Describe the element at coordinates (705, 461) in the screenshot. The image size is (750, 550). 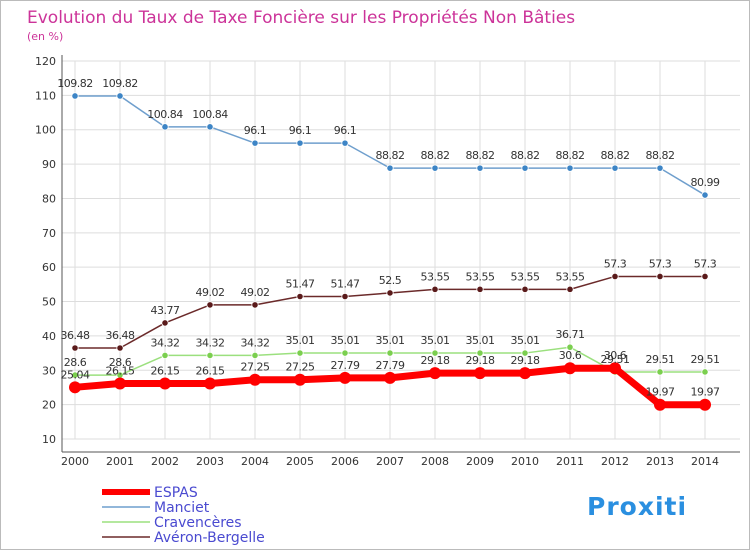
I see `x-tick-label: 2014` at that location.